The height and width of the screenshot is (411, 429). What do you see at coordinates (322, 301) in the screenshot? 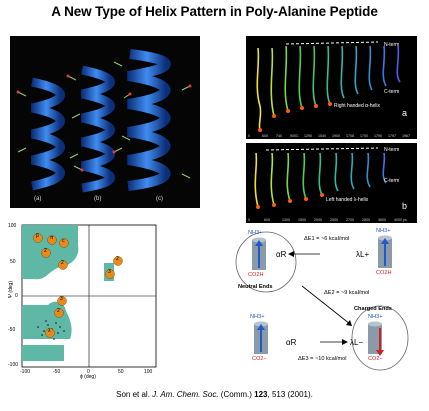
I see `scheme-diagram` at bounding box center [322, 301].